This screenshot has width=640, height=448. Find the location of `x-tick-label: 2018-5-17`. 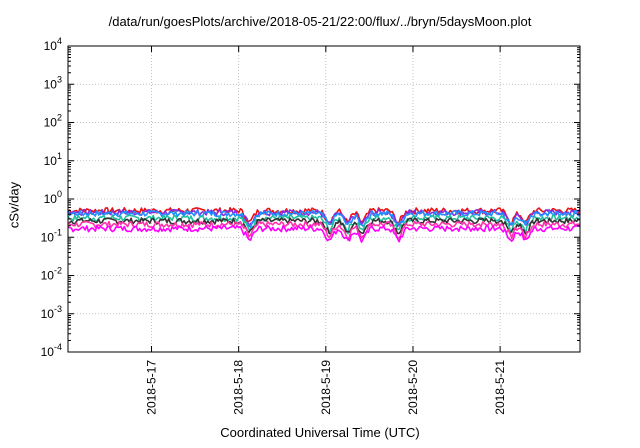

x-tick-label: 2018-5-17 is located at coordinates (152, 387).